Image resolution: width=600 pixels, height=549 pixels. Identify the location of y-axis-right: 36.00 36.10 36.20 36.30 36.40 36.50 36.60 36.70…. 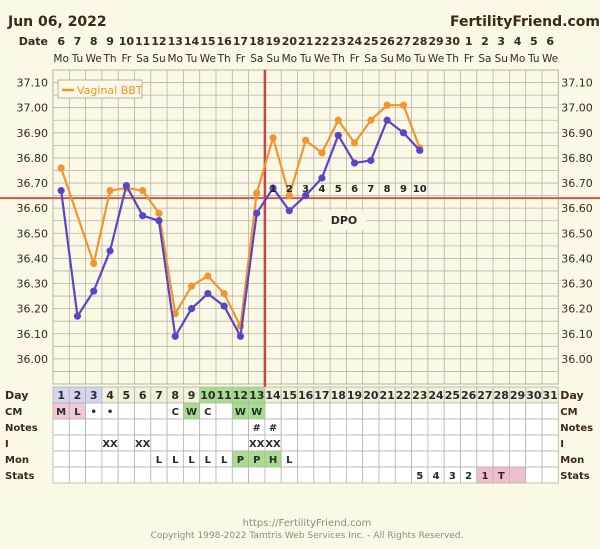
(577, 221).